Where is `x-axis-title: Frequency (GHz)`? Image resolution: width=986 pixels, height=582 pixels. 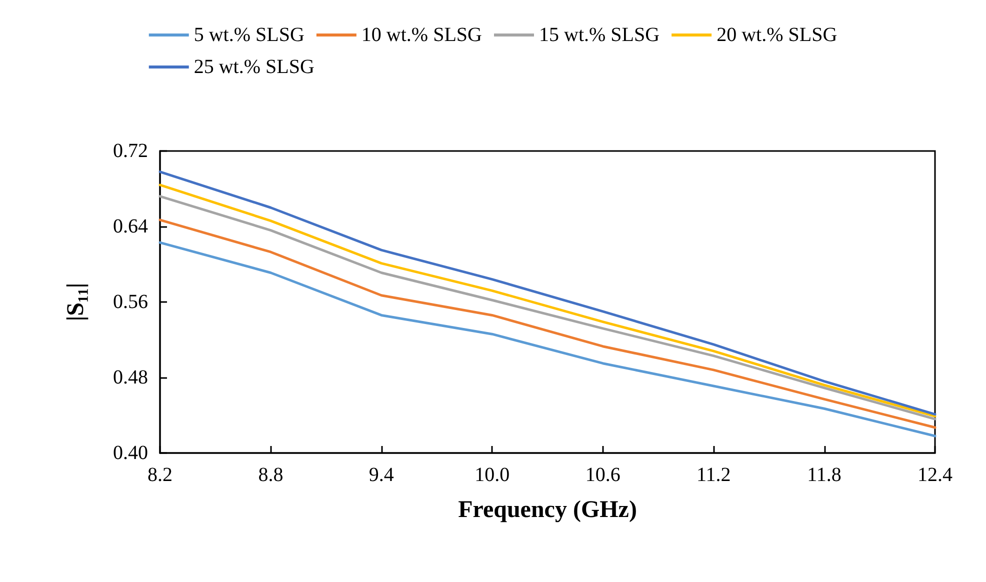 x-axis-title: Frequency (GHz) is located at coordinates (547, 510).